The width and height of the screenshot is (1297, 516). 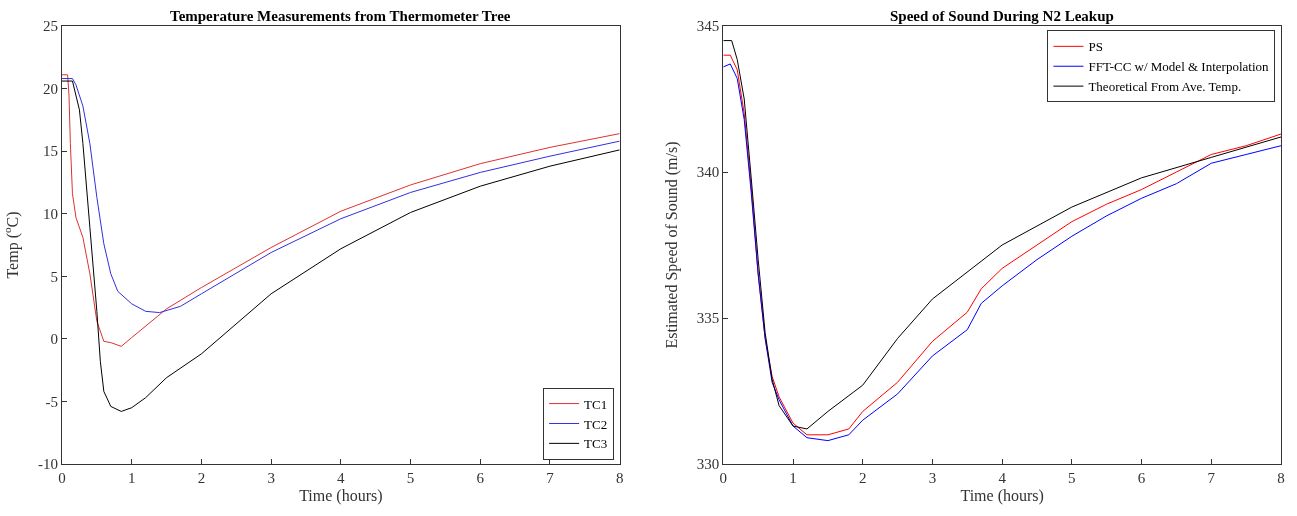 What do you see at coordinates (50, 151) in the screenshot?
I see `y-tick-label: 15` at bounding box center [50, 151].